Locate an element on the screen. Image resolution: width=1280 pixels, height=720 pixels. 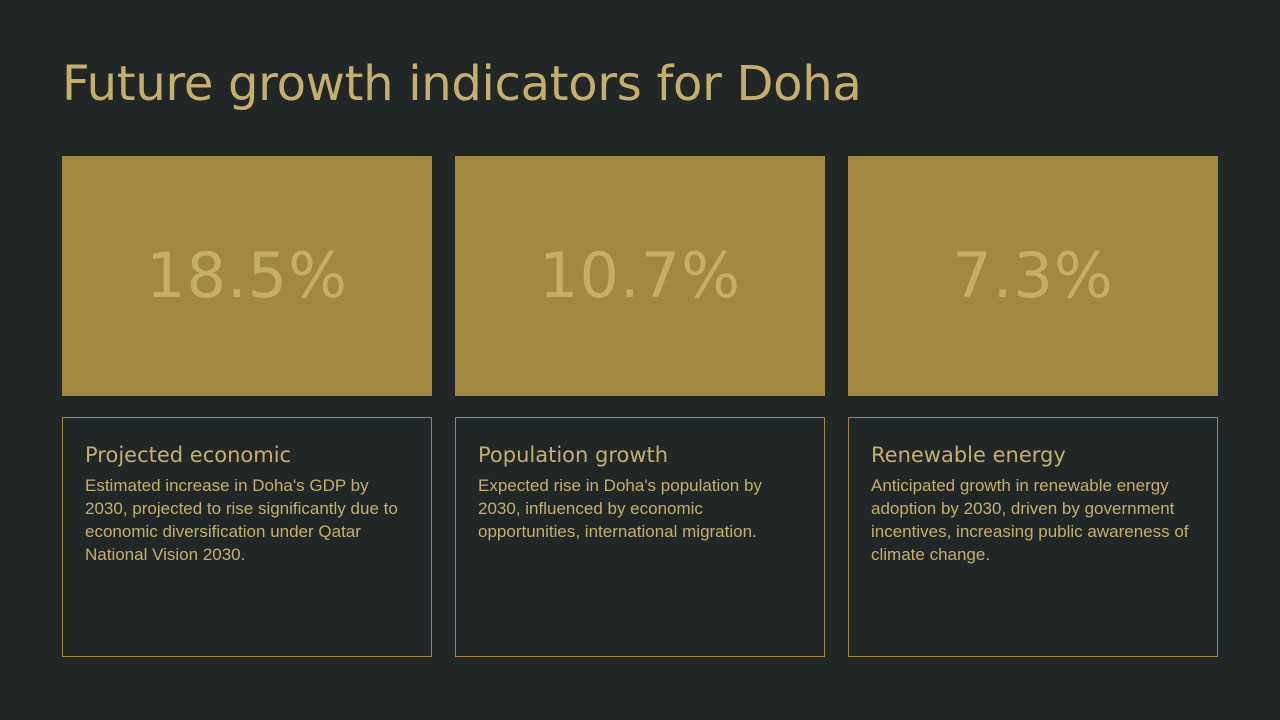
card-heading: Population growth is located at coordinates (573, 455).